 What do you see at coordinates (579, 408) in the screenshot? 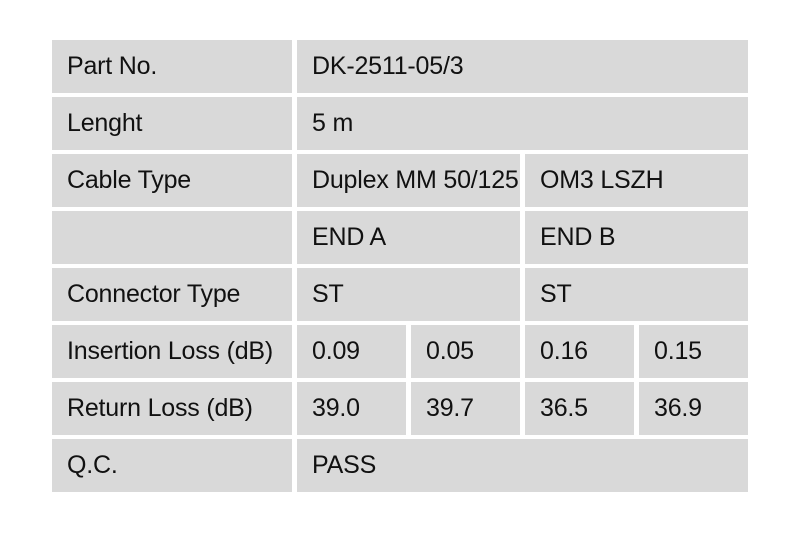
I see `return-loss-end-b-1: 36.5` at bounding box center [579, 408].